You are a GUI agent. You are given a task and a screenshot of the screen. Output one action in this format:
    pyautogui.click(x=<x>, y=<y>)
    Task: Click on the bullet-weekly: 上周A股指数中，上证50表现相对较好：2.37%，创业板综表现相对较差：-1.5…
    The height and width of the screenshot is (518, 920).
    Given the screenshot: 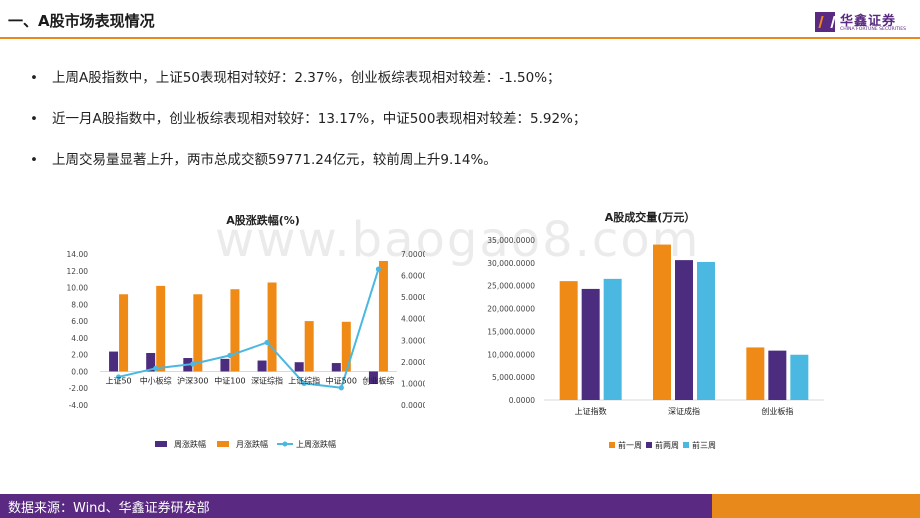 What is the action you would take?
    pyautogui.click(x=308, y=88)
    